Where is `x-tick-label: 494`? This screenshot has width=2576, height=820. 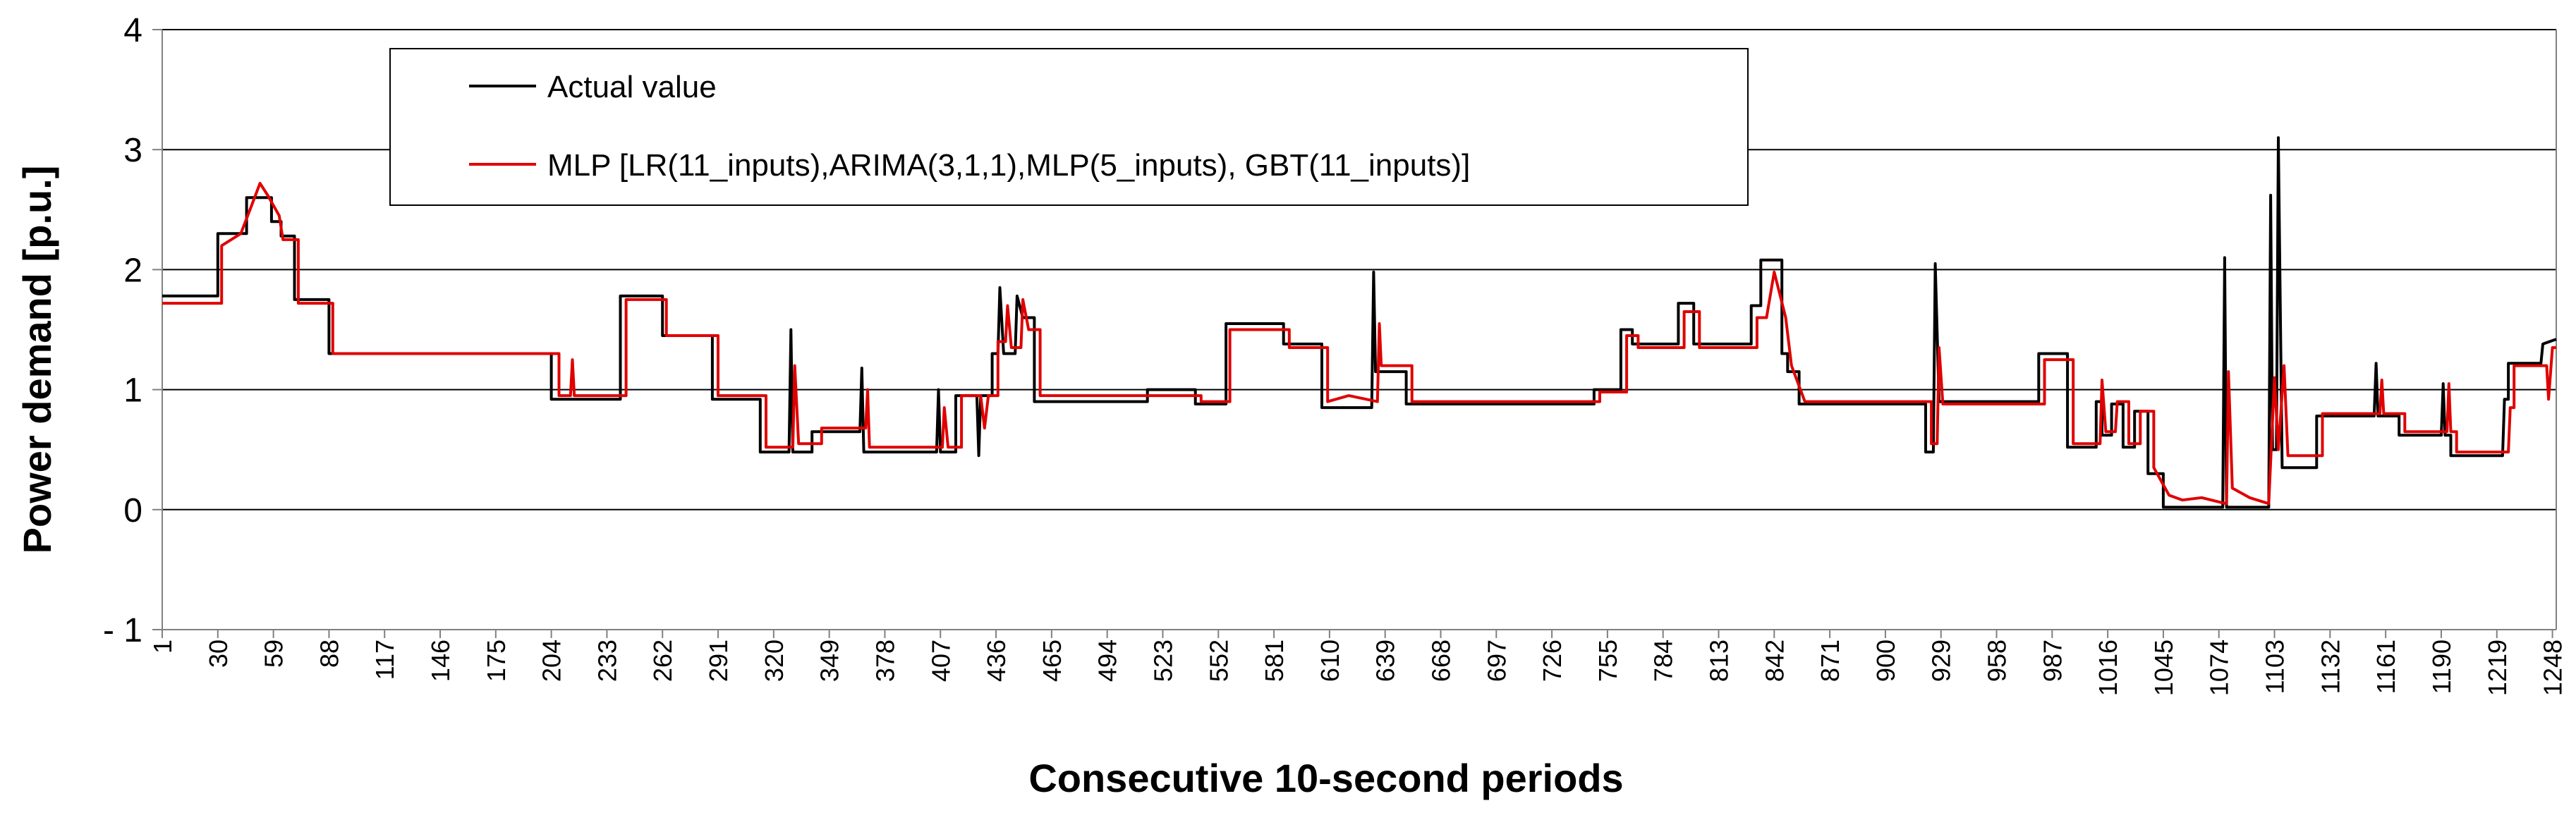
x-tick-label: 494 is located at coordinates (1107, 661).